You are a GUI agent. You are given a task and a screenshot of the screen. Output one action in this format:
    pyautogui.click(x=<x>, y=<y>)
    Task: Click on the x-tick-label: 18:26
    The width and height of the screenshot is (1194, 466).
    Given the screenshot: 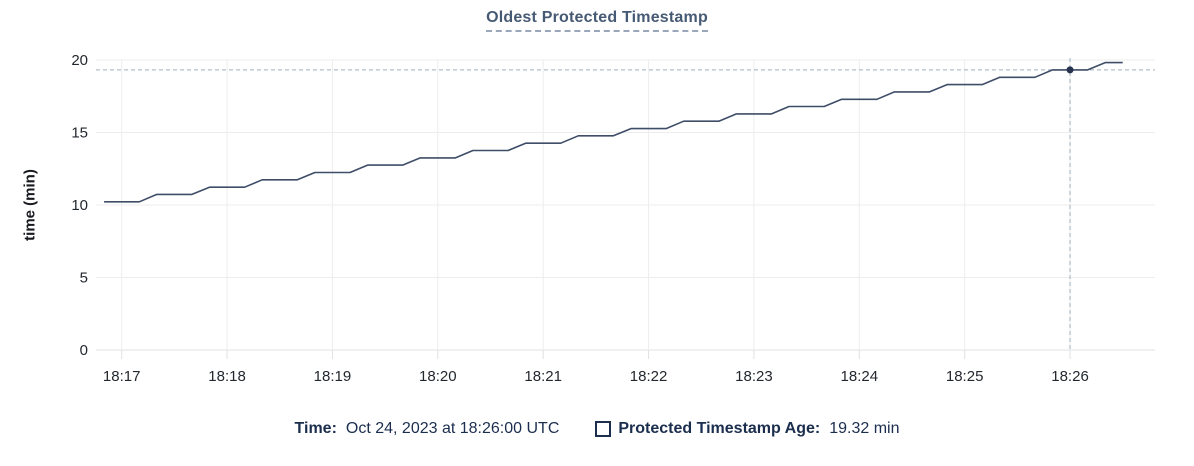 What is the action you would take?
    pyautogui.click(x=1070, y=376)
    